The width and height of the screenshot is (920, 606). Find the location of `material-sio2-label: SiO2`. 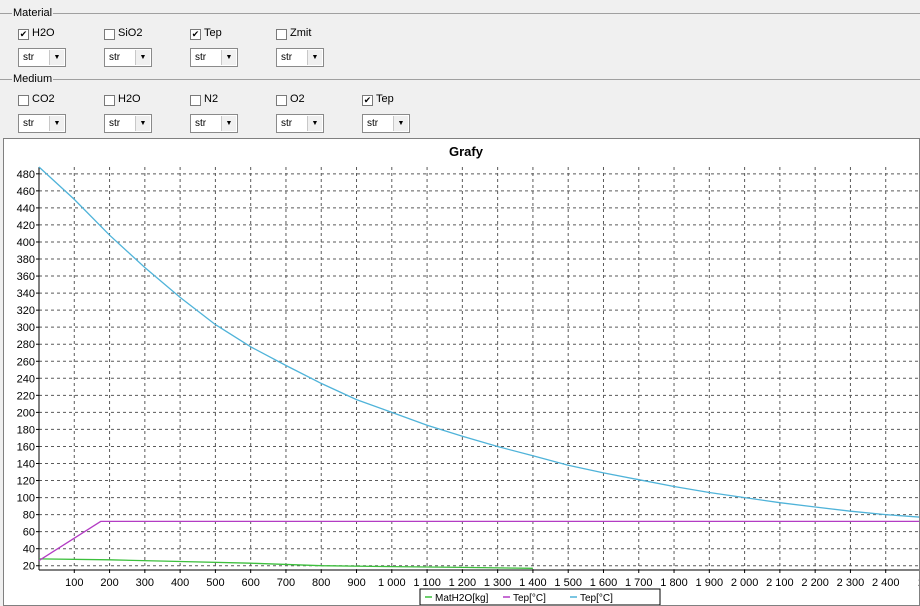

material-sio2-label: SiO2 is located at coordinates (130, 33).